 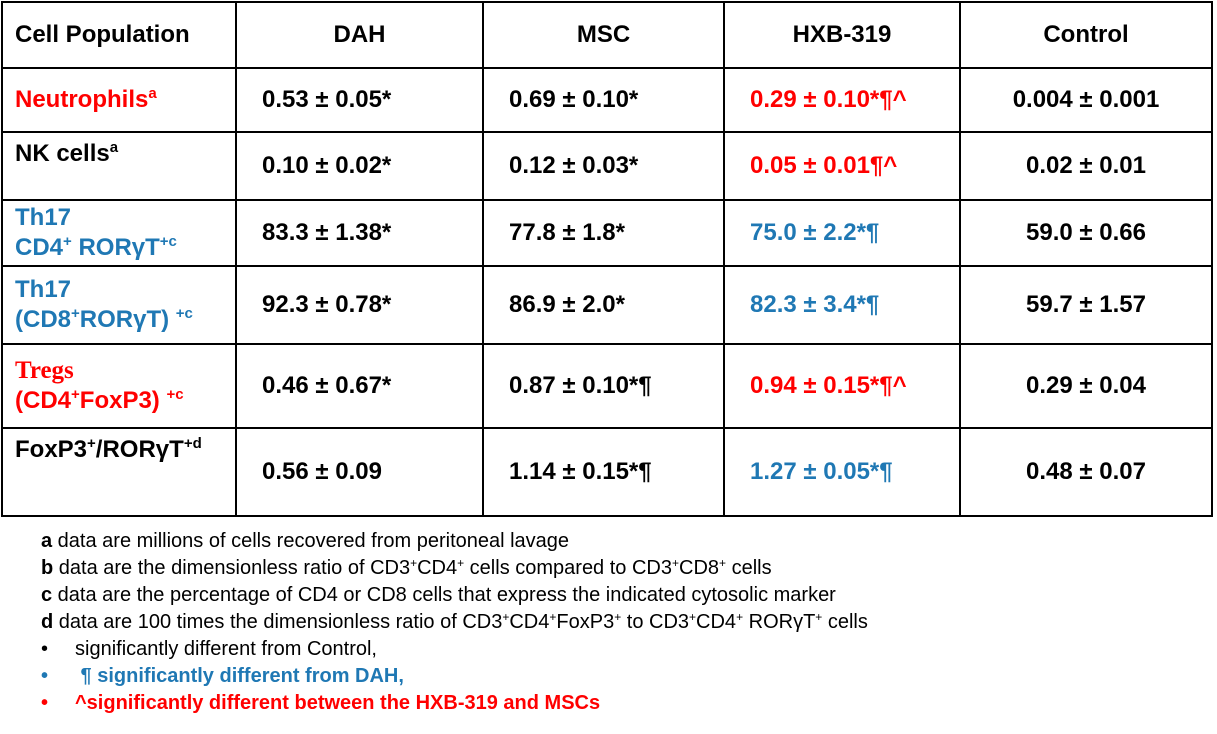 What do you see at coordinates (47, 541) in the screenshot?
I see `footnote-key: a` at bounding box center [47, 541].